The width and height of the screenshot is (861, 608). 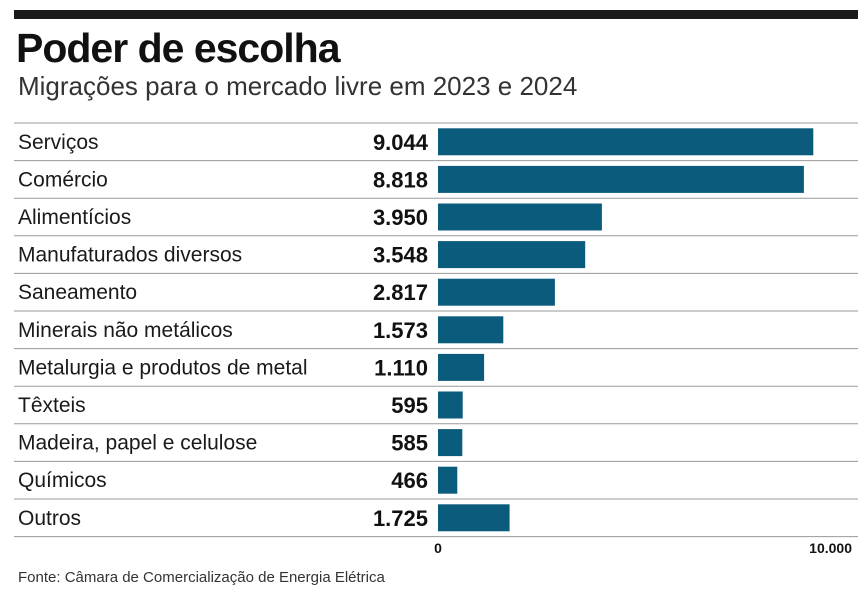 What do you see at coordinates (409, 443) in the screenshot?
I see `data-label: 585` at bounding box center [409, 443].